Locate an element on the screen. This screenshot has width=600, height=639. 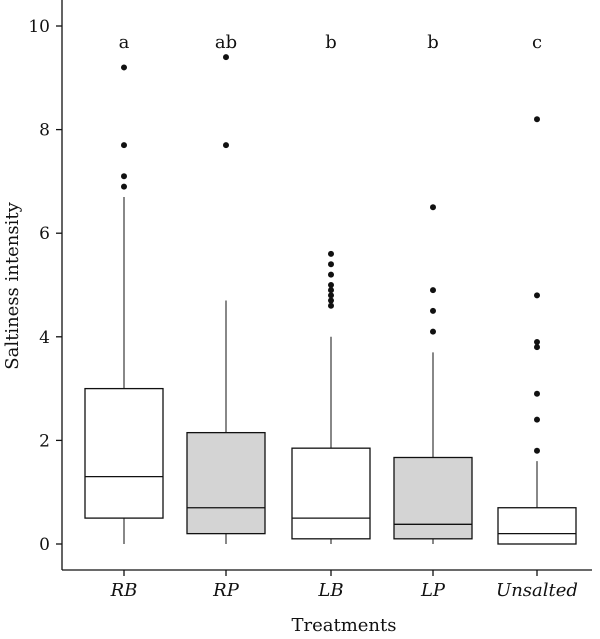
y-tick-label: 0 is located at coordinates (44, 545).